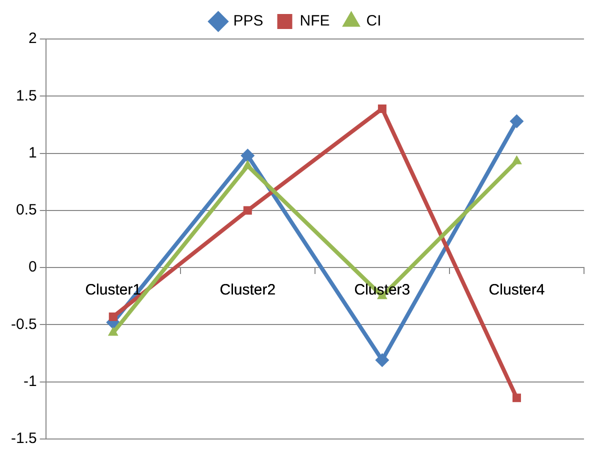 The width and height of the screenshot is (596, 451). I want to click on x-tick-label: Cluster4, so click(516, 290).